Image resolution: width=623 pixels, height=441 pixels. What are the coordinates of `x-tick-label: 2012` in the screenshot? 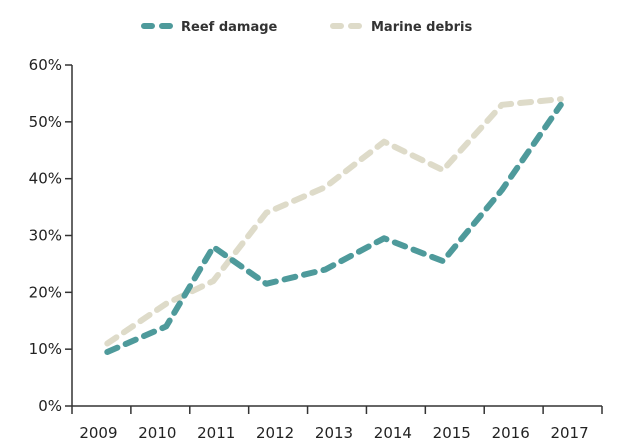 It's located at (275, 432).